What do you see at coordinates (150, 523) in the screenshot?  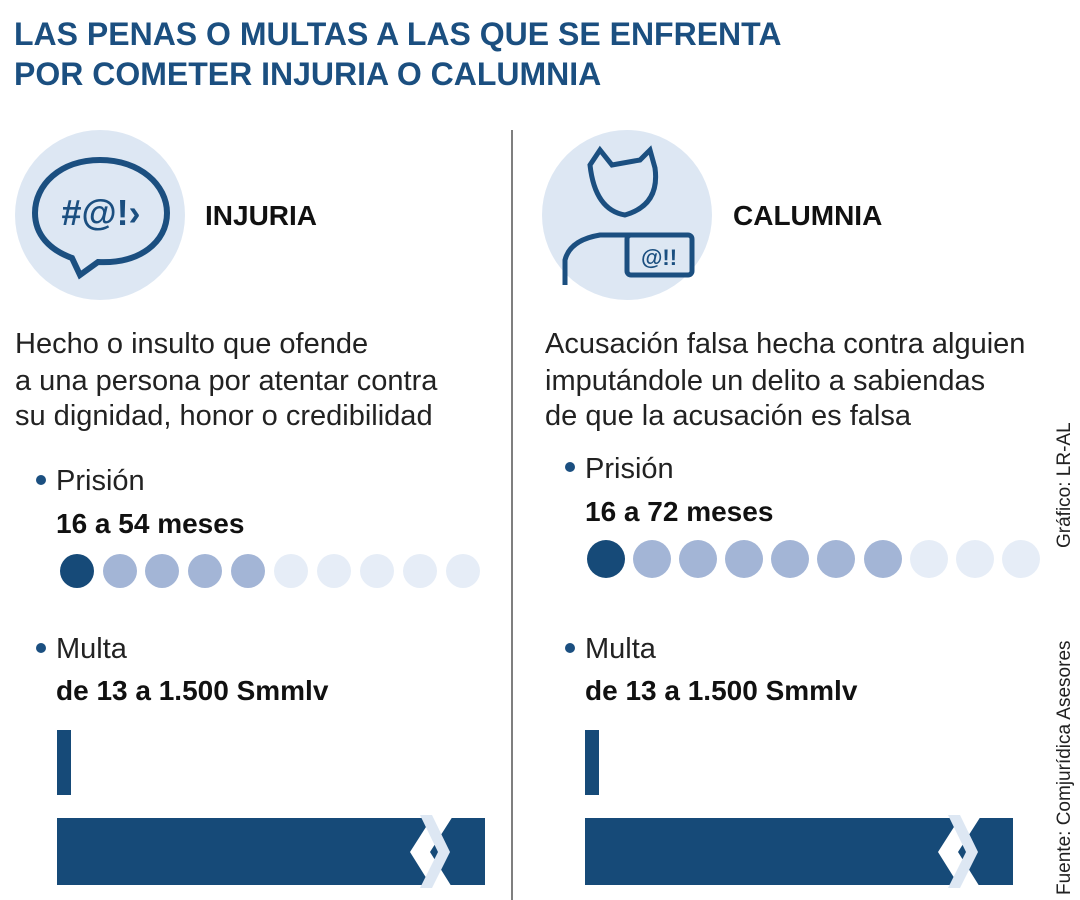 I see `prison-range: 16 a 54 meses` at bounding box center [150, 523].